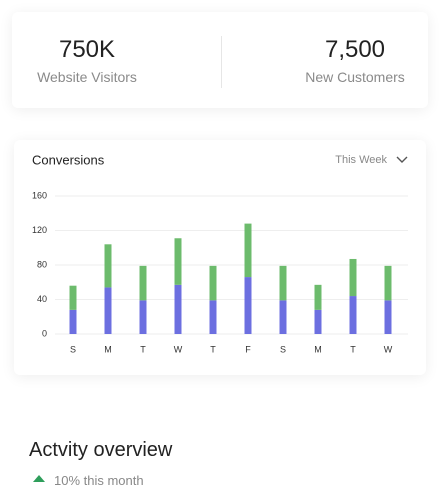 The image size is (447, 488). What do you see at coordinates (39, 478) in the screenshot?
I see `up-icon` at bounding box center [39, 478].